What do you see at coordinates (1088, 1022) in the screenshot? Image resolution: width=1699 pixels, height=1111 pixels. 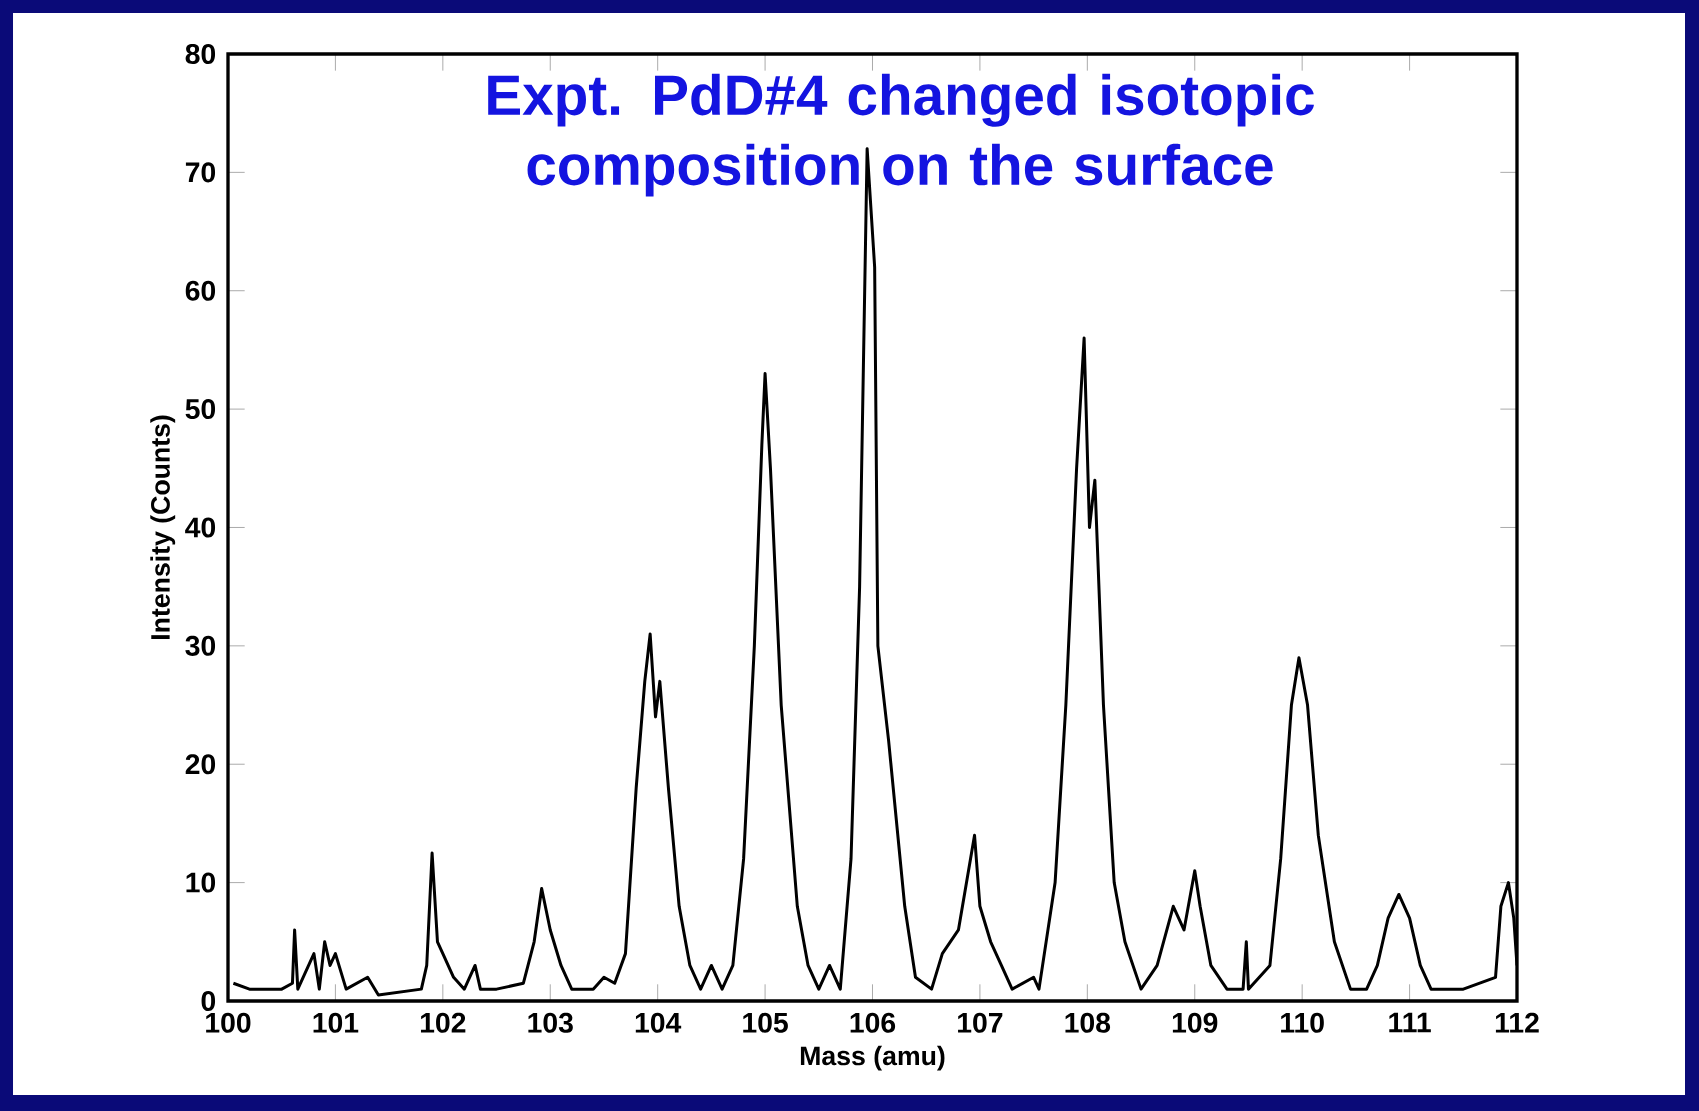 I see `x-tick-label: 108` at bounding box center [1088, 1022].